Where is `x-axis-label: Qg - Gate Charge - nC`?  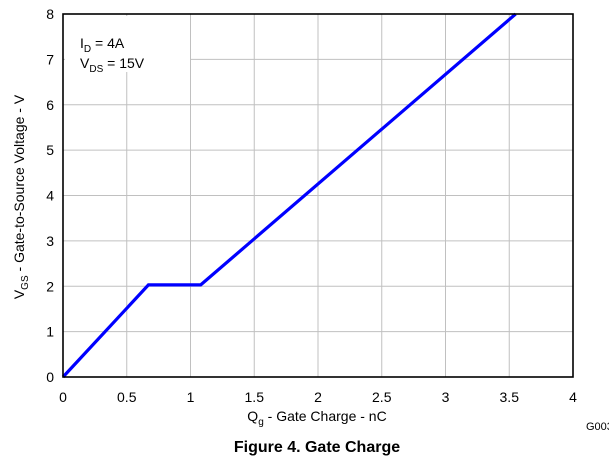
x-axis-label: Qg - Gate Charge - nC is located at coordinates (316, 418).